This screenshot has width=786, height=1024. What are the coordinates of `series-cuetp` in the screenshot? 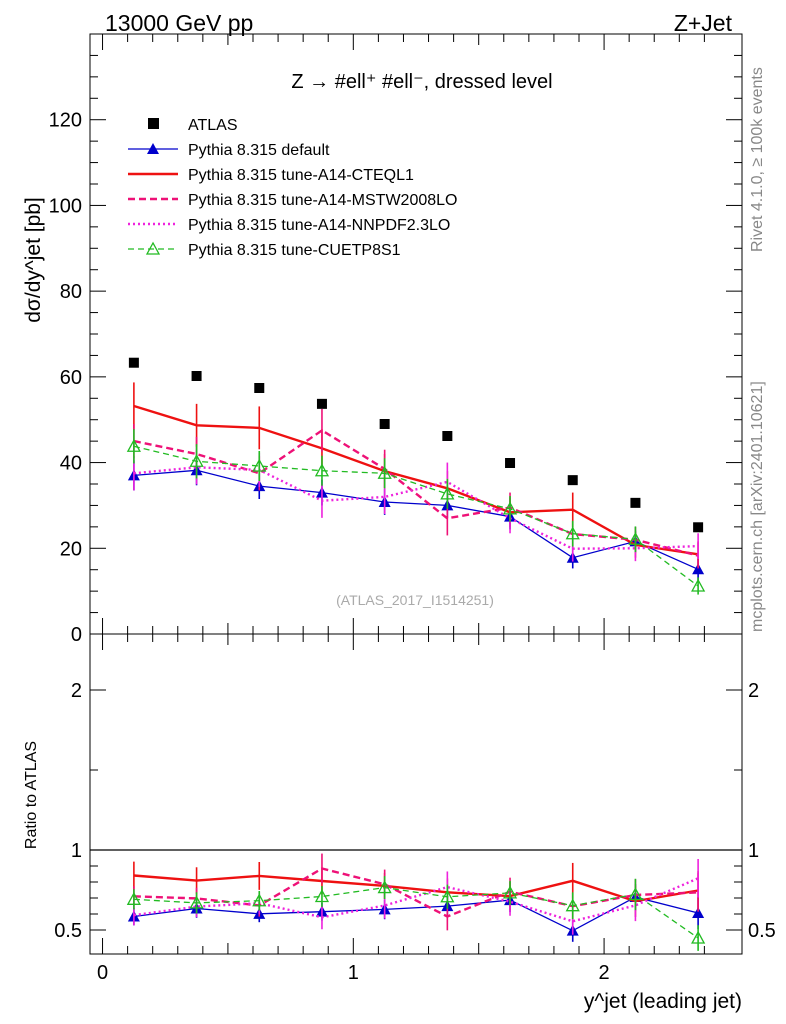 It's located at (416, 512).